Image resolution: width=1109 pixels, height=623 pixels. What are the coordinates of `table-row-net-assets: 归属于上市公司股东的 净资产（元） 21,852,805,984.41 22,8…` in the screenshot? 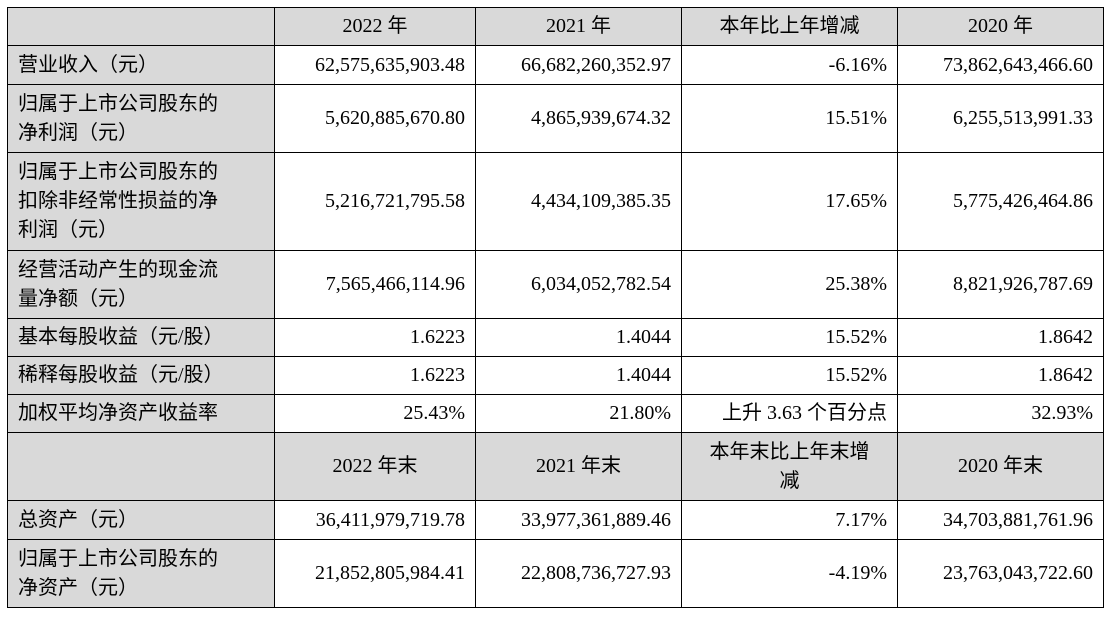 It's located at (555, 573).